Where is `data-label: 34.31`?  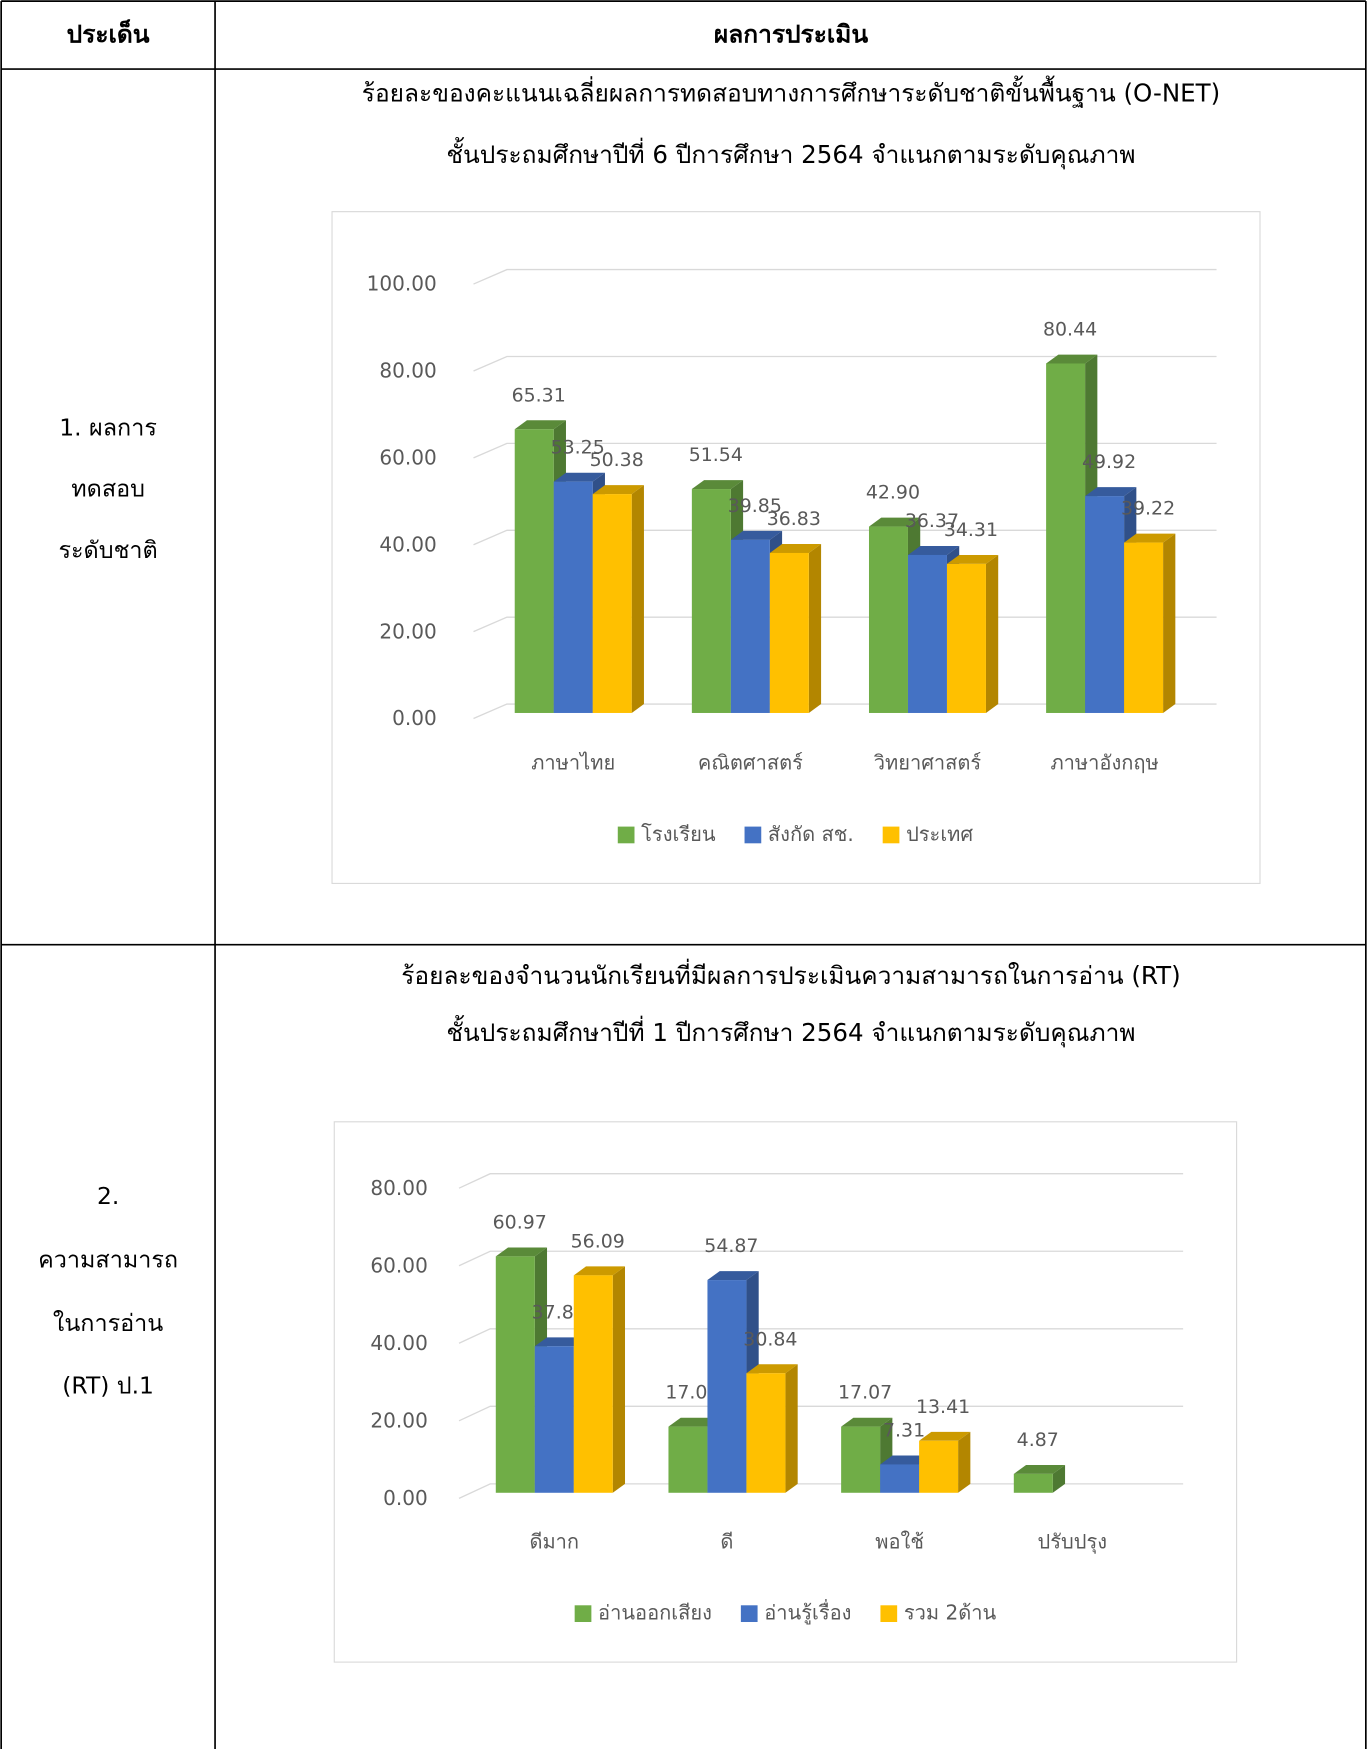
data-label: 34.31 is located at coordinates (971, 530).